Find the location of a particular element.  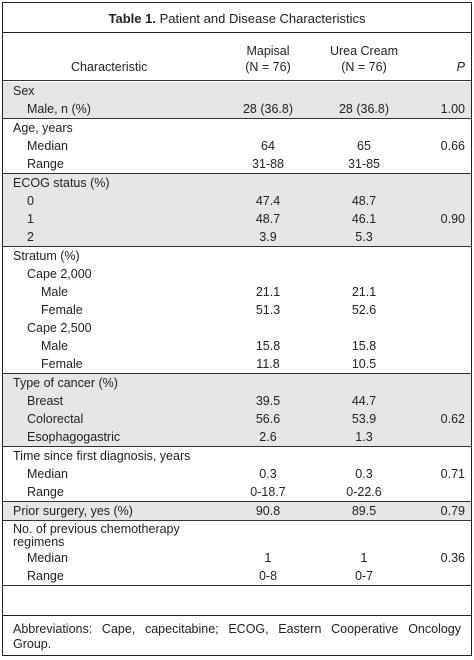

table-row: Median 1 1 0.36 is located at coordinates (237, 558).